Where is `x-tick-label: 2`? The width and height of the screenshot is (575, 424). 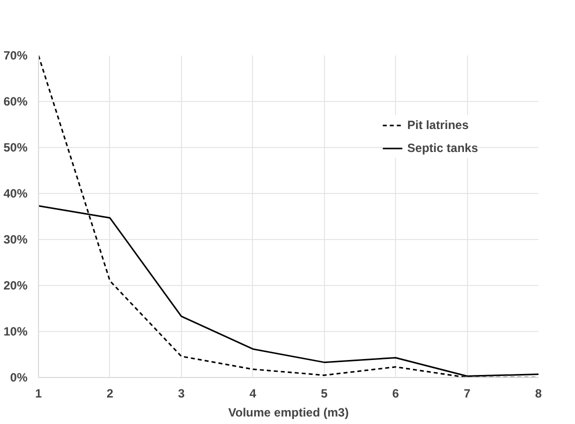 x-tick-label: 2 is located at coordinates (110, 393).